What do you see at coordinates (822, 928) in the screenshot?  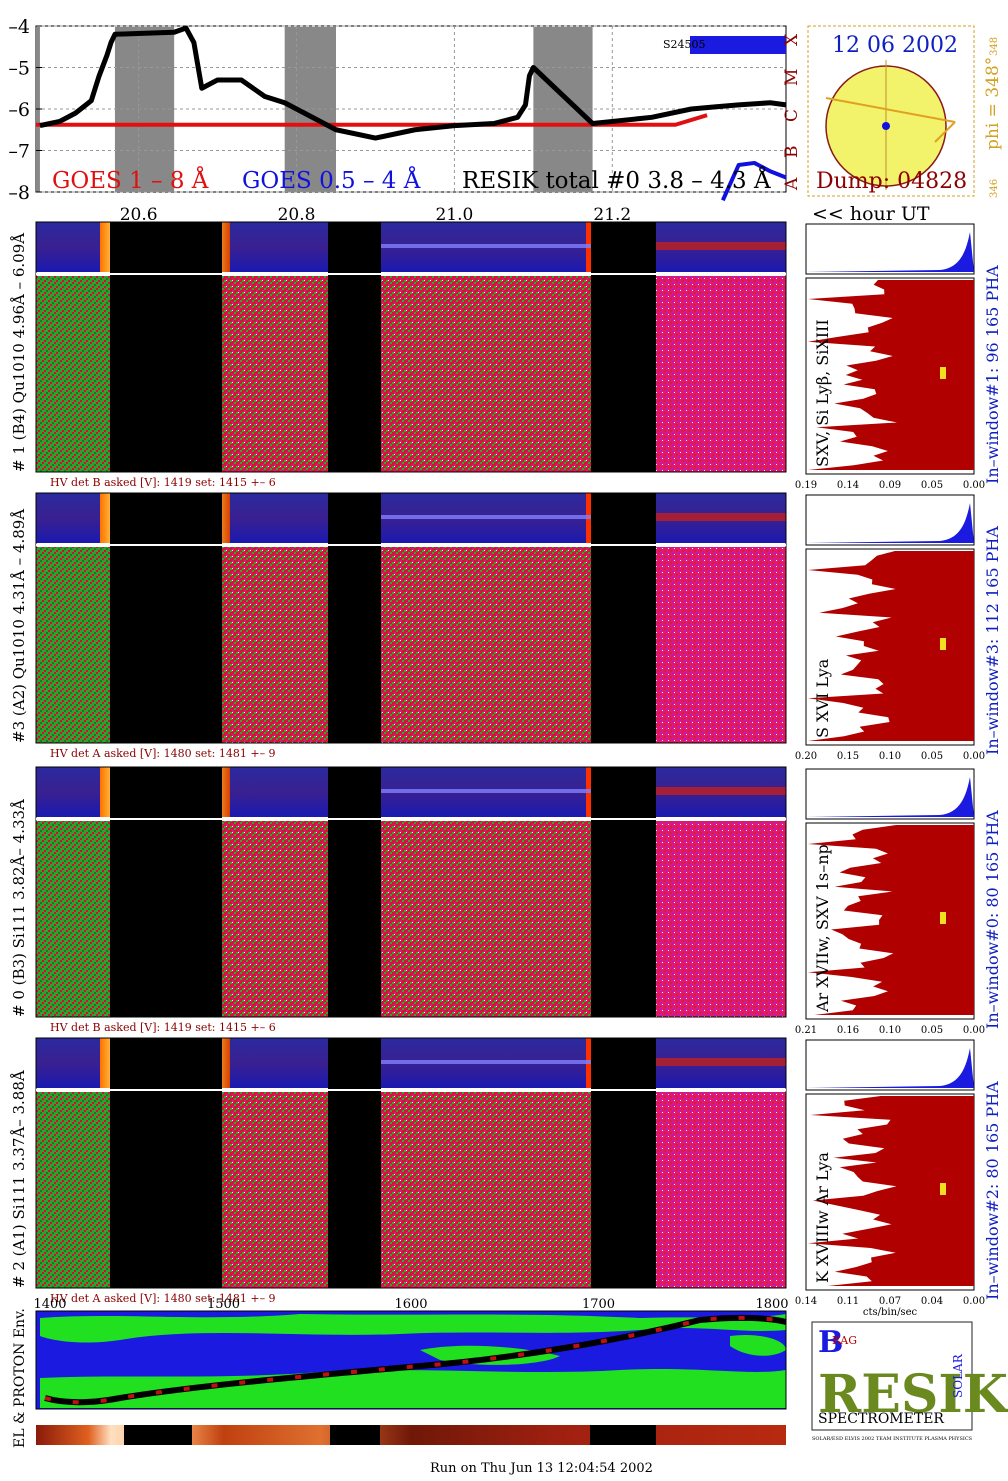 I see `line-label: Ar XVIIw, SXV 1s–np` at bounding box center [822, 928].